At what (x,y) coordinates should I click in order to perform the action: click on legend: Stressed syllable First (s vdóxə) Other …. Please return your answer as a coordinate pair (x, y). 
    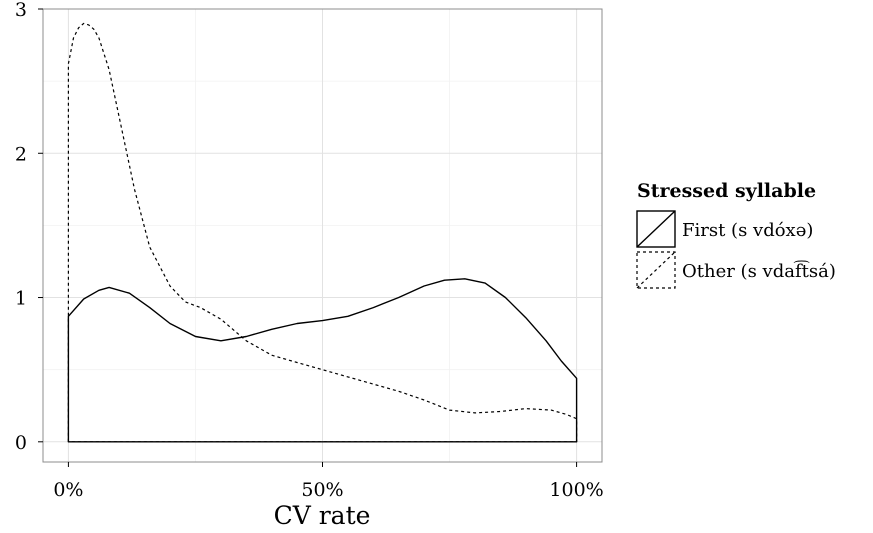
    Looking at the image, I should click on (736, 234).